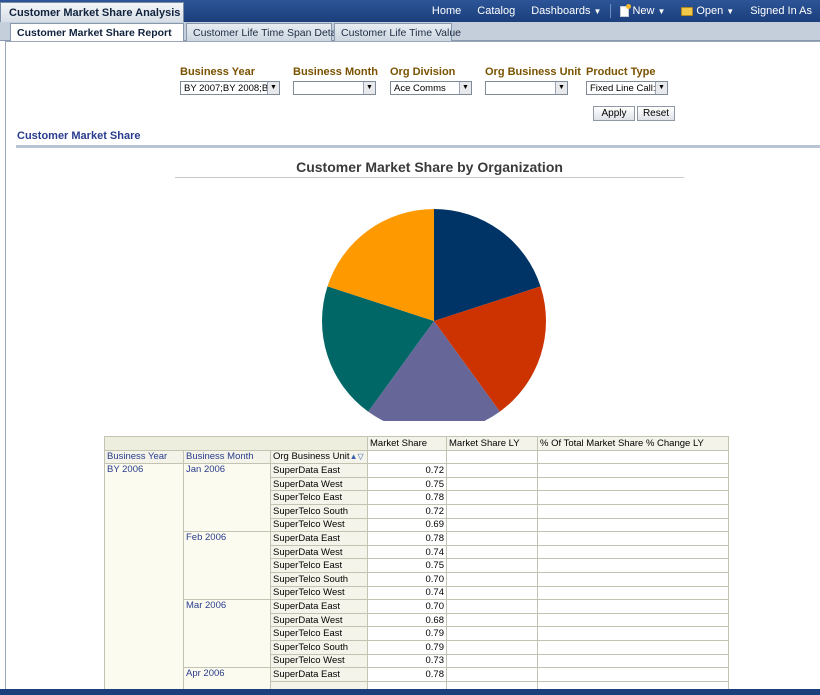  I want to click on signed-in-as-menu: Signed In As, so click(781, 11).